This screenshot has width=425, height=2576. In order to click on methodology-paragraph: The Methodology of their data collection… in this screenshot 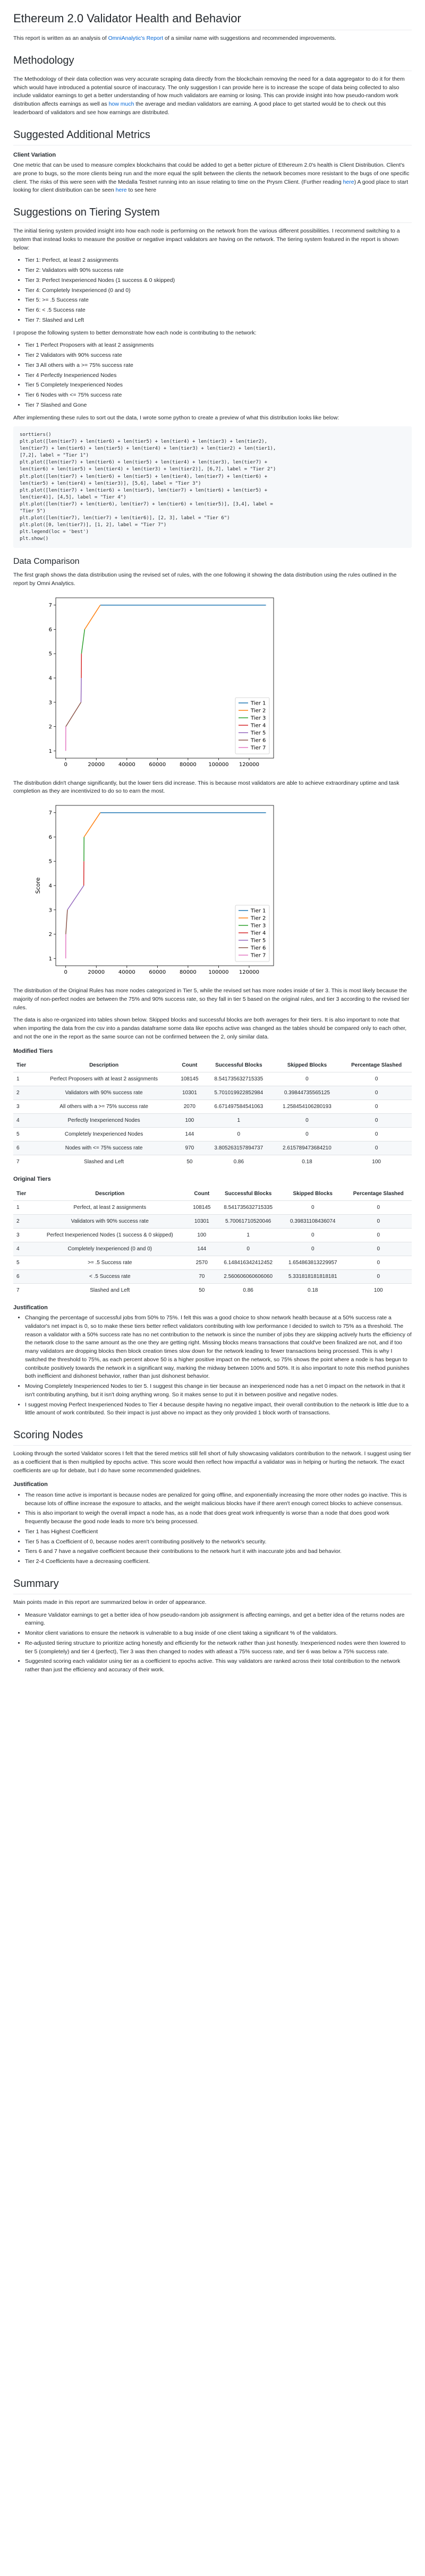, I will do `click(209, 96)`.